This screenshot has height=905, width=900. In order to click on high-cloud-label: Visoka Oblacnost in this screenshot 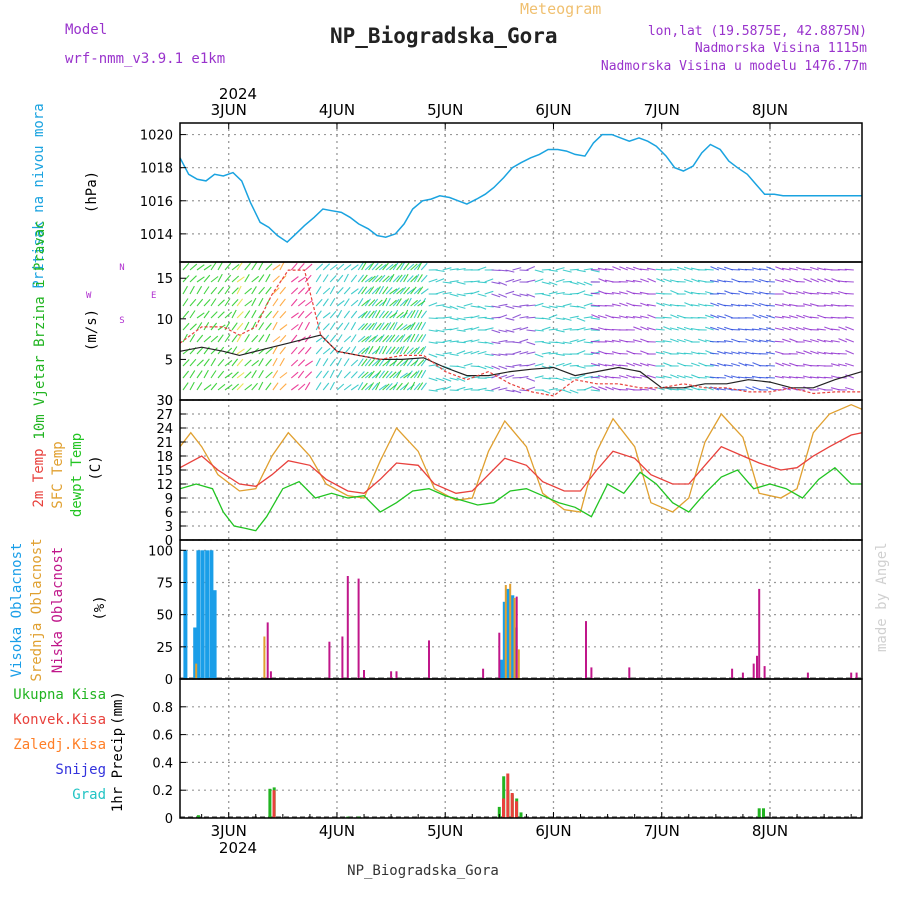, I will do `click(17, 610)`.